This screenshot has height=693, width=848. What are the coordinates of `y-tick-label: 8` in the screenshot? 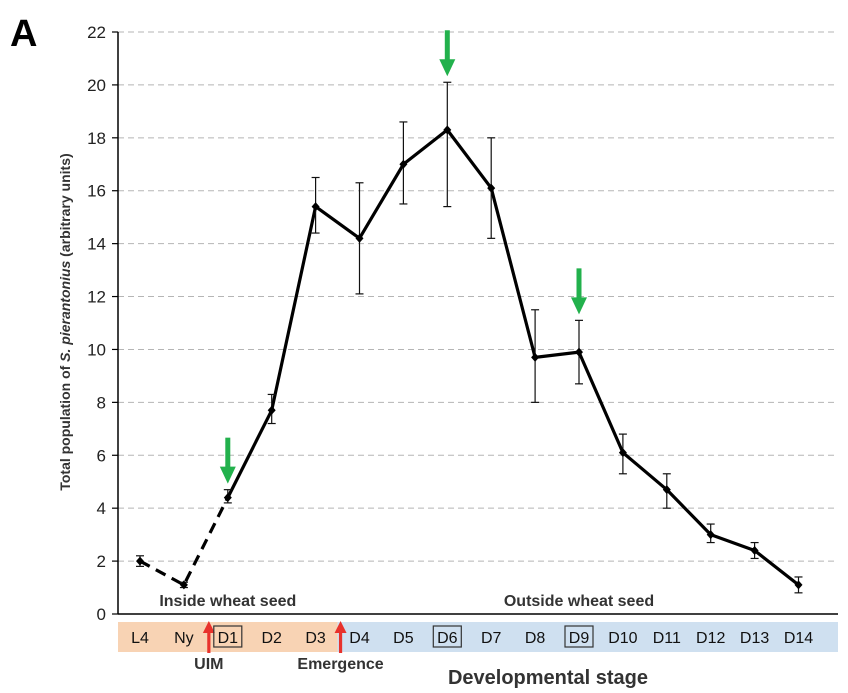 It's located at (101, 402).